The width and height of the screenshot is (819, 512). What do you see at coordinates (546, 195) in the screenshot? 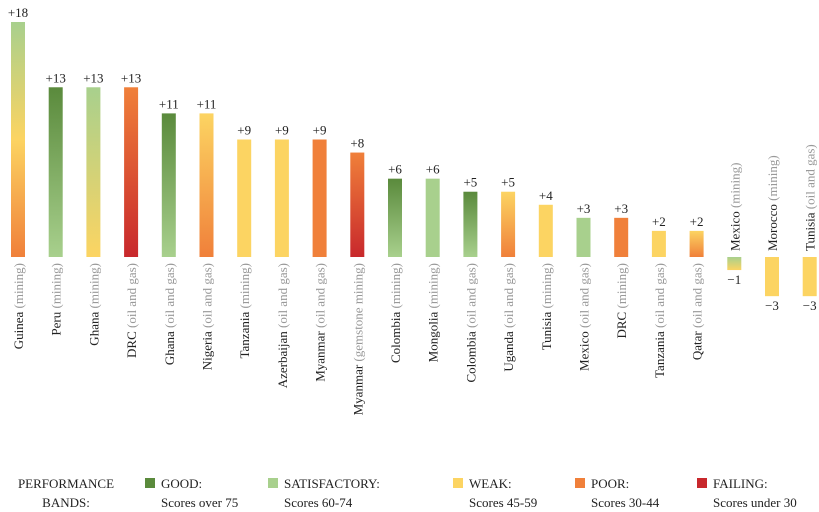
I see `value-label: +4` at bounding box center [546, 195].